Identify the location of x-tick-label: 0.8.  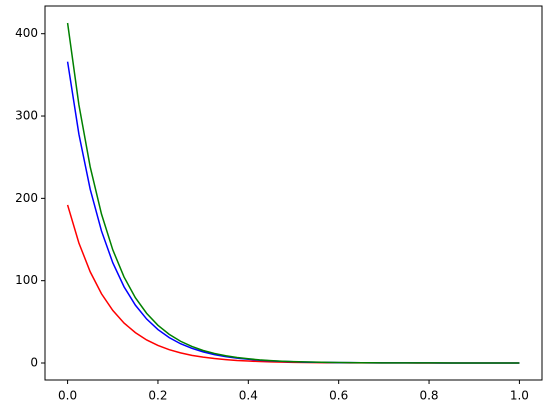
(428, 396).